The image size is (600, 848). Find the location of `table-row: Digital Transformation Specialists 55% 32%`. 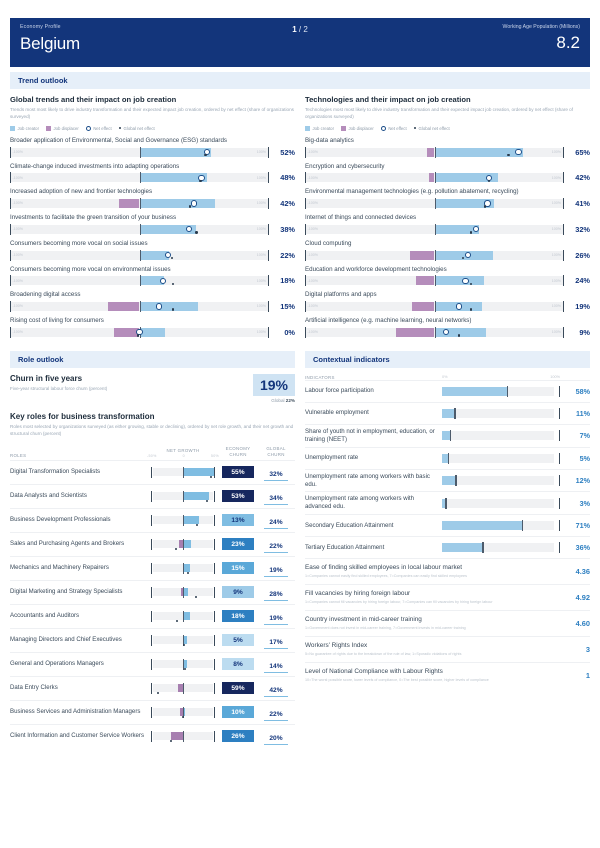

table-row: Digital Transformation Specialists 55% 32% is located at coordinates (152, 471).